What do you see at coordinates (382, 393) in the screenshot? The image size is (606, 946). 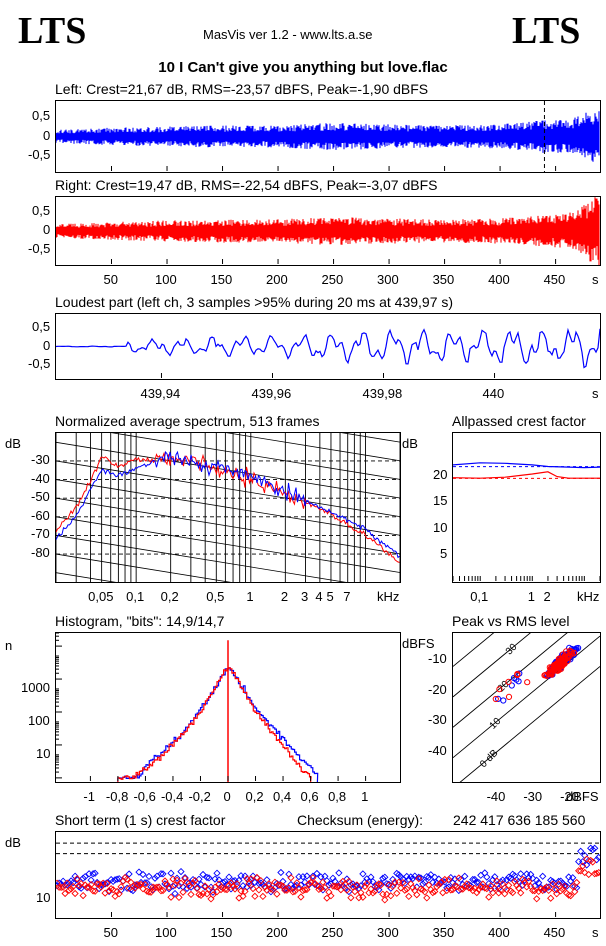 I see `loudest-part-xtick: 439,98` at bounding box center [382, 393].